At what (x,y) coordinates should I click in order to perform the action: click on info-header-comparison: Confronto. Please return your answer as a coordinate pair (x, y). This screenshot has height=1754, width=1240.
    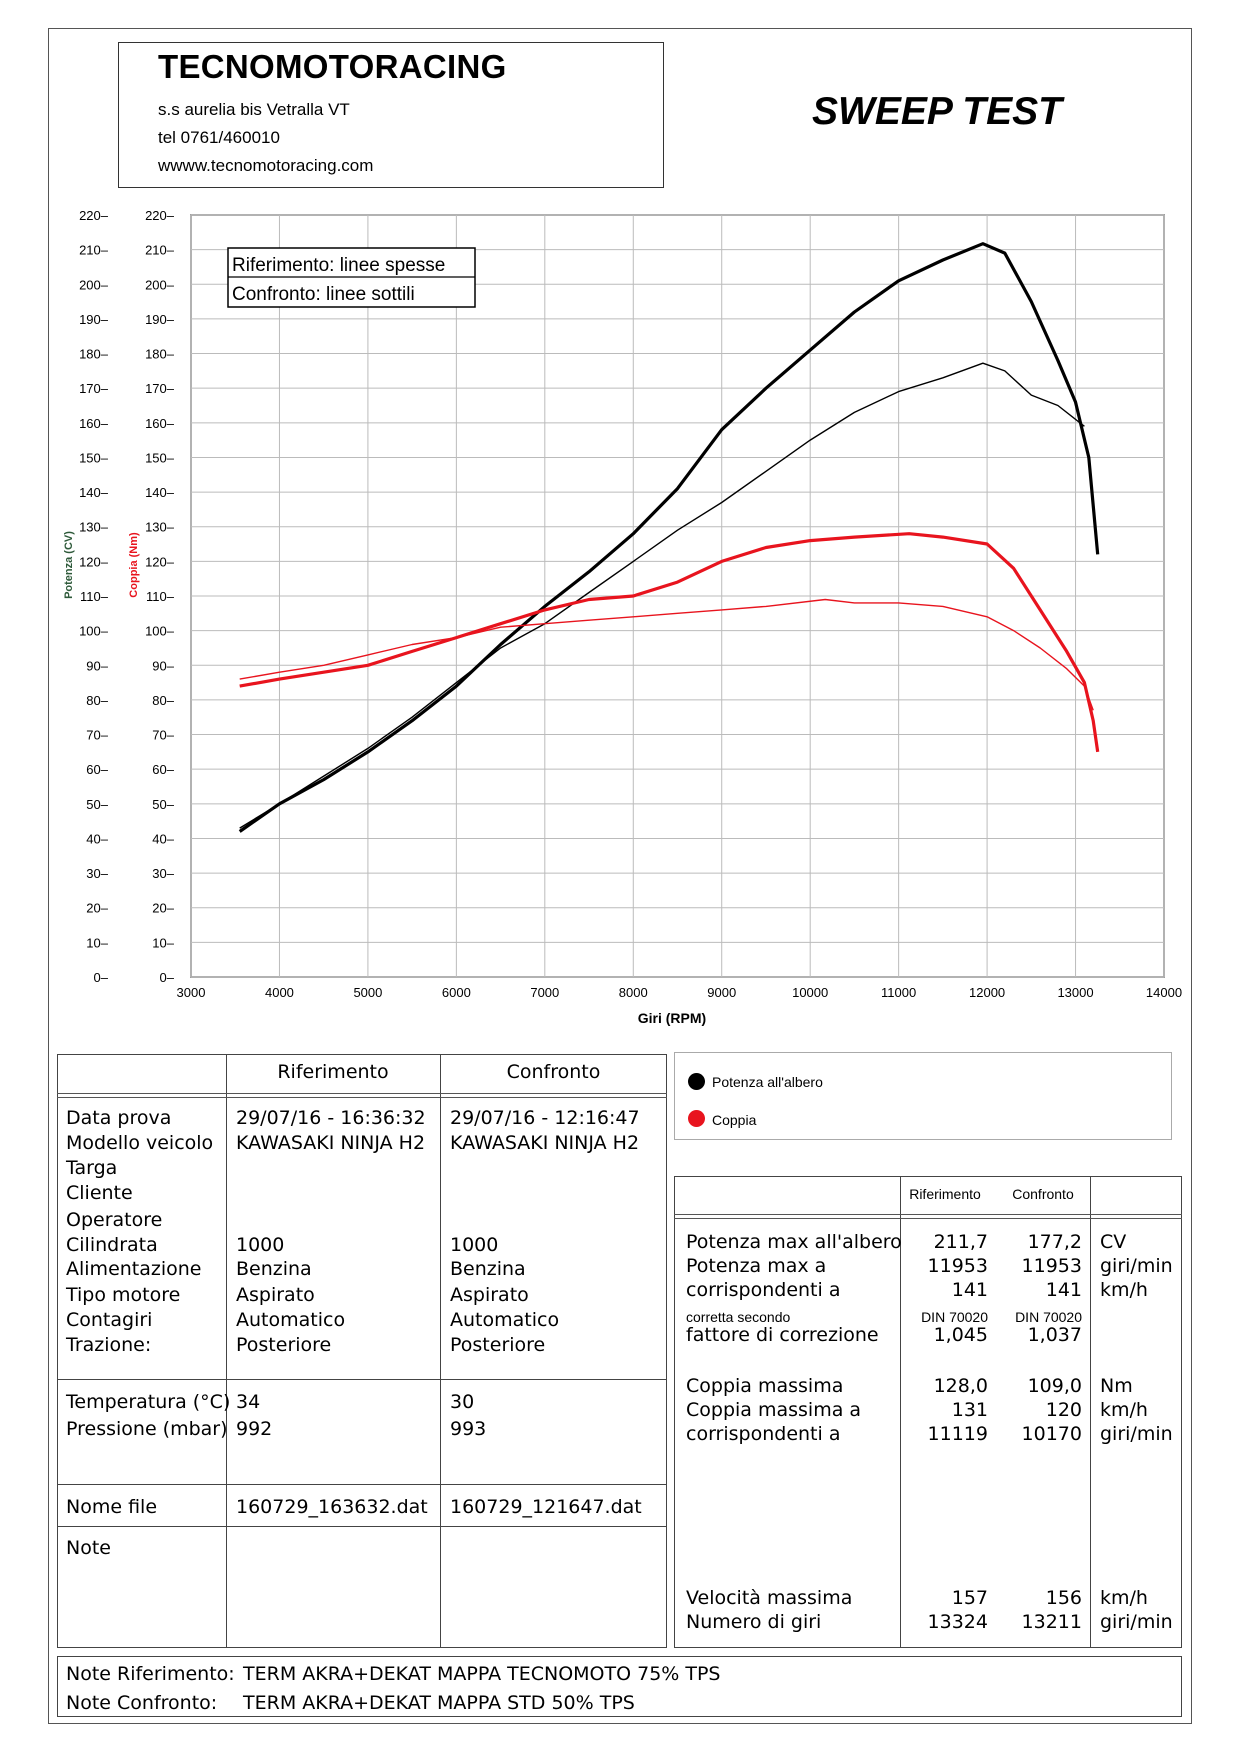
    Looking at the image, I should click on (553, 1072).